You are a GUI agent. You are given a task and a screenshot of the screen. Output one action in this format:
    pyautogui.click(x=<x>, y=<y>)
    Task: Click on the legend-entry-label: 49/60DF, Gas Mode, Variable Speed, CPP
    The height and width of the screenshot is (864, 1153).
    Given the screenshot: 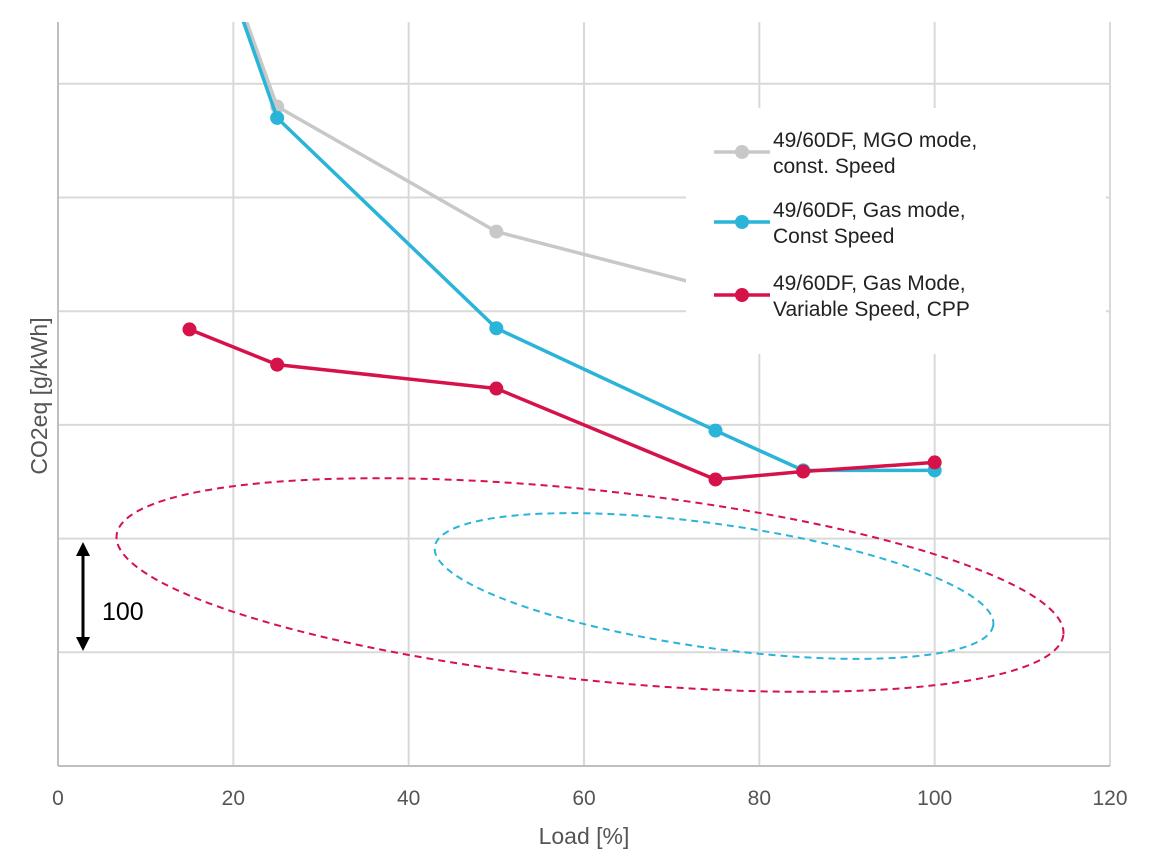 What is the action you would take?
    pyautogui.click(x=871, y=296)
    